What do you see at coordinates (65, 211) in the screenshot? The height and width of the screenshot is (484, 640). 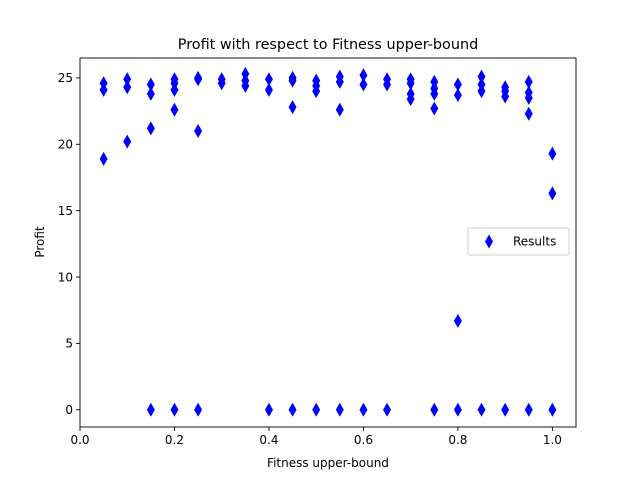 I see `y-tick-label: 15` at bounding box center [65, 211].